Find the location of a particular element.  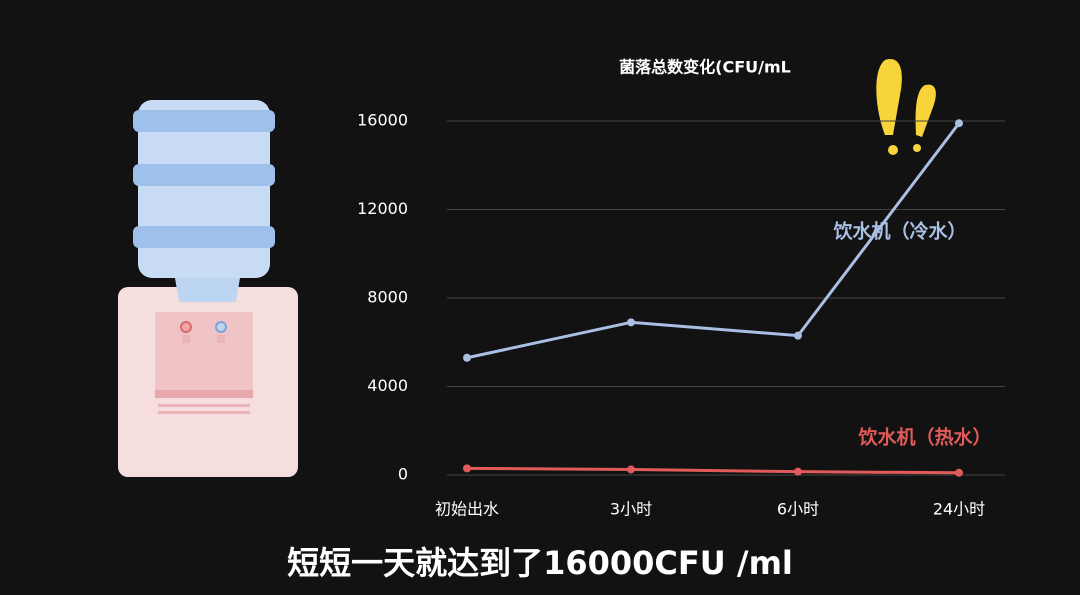

series-line is located at coordinates (713, 470).